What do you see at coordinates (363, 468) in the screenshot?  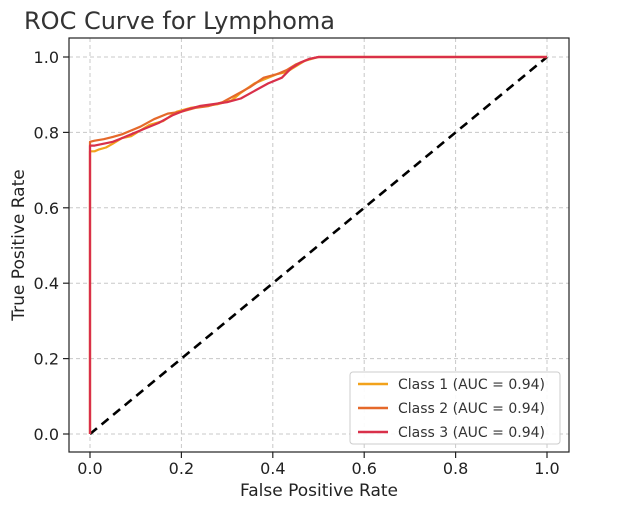 I see `x-tick-label: 0.6` at bounding box center [363, 468].